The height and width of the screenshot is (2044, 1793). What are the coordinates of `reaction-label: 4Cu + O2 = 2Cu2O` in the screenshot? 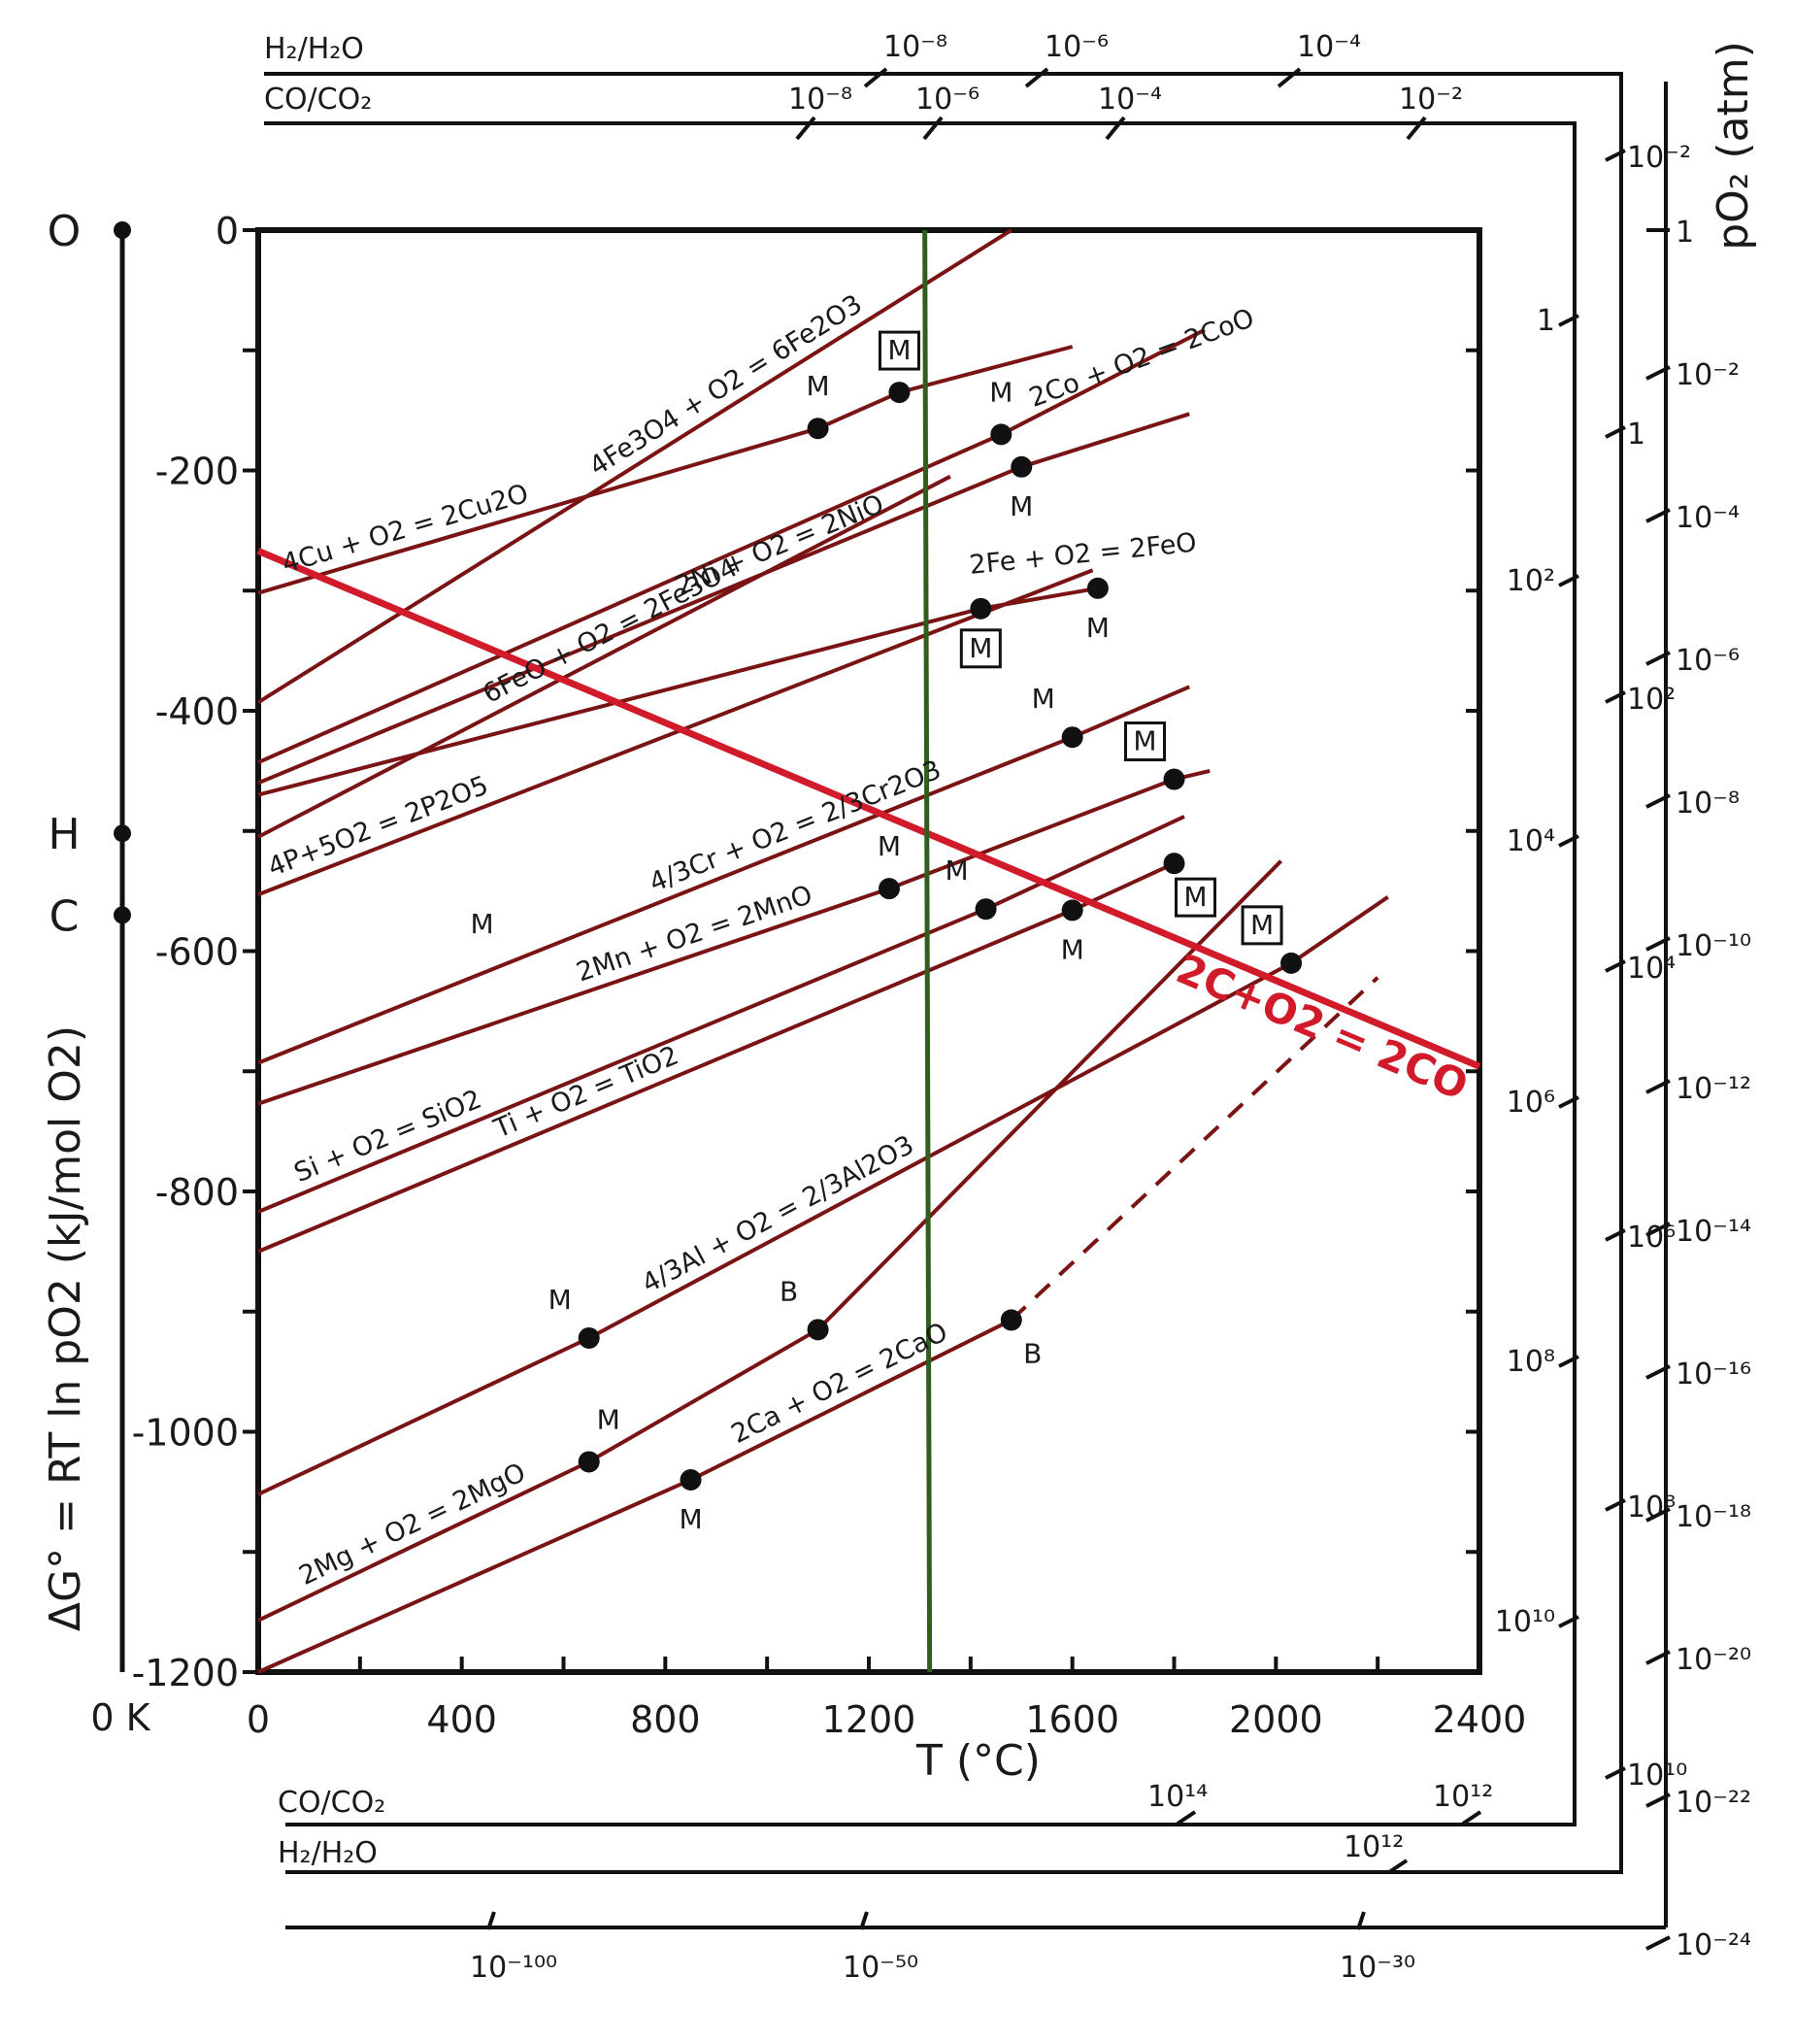 It's located at (405, 529).